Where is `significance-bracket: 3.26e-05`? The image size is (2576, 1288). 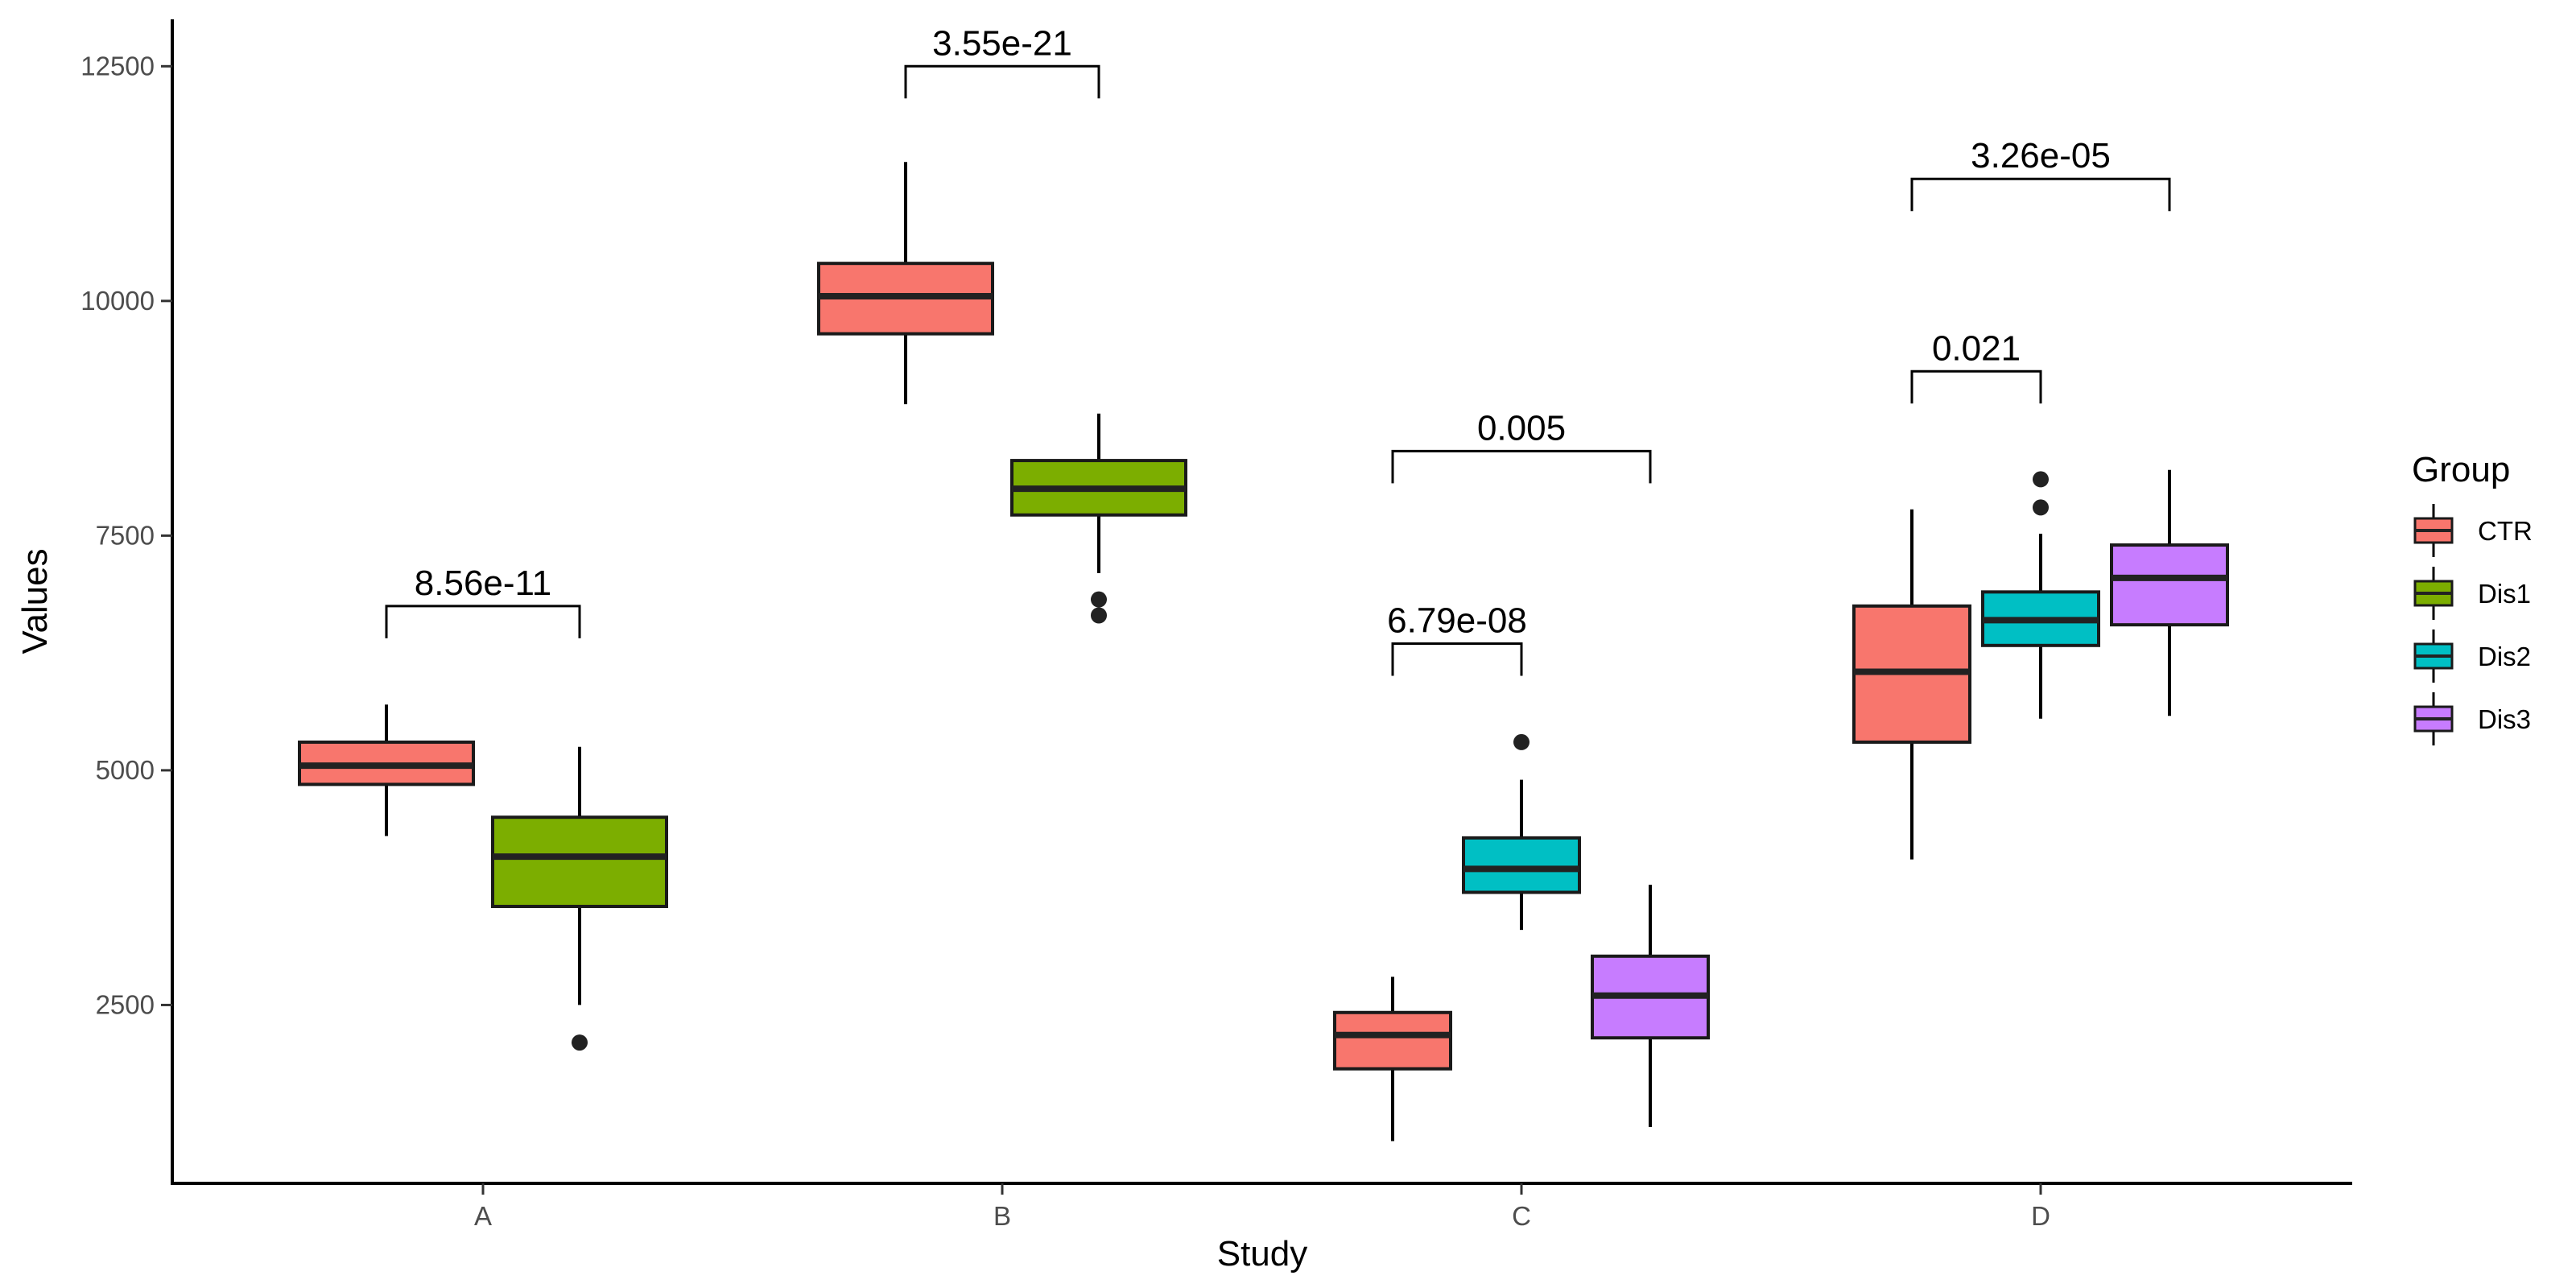 significance-bracket: 3.26e-05 is located at coordinates (2040, 174).